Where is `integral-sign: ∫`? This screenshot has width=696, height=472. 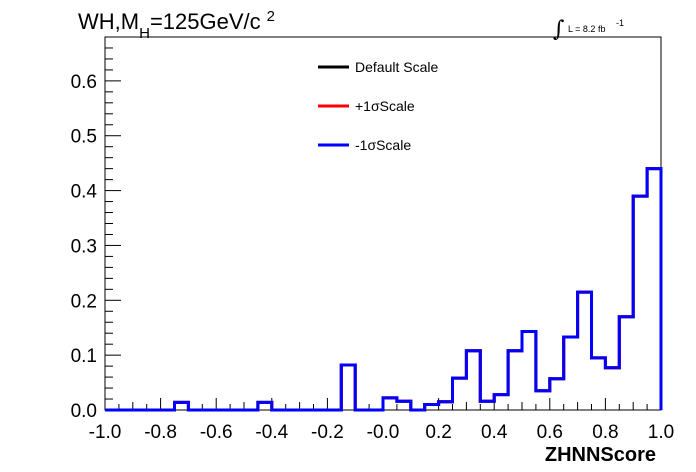
integral-sign: ∫ is located at coordinates (559, 29).